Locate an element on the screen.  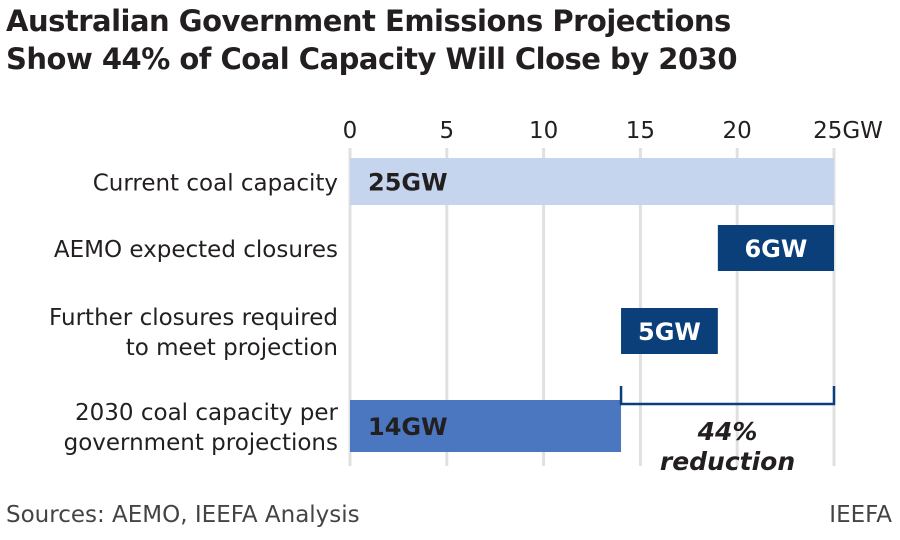
category-label: Further closures required is located at coordinates (193, 318).